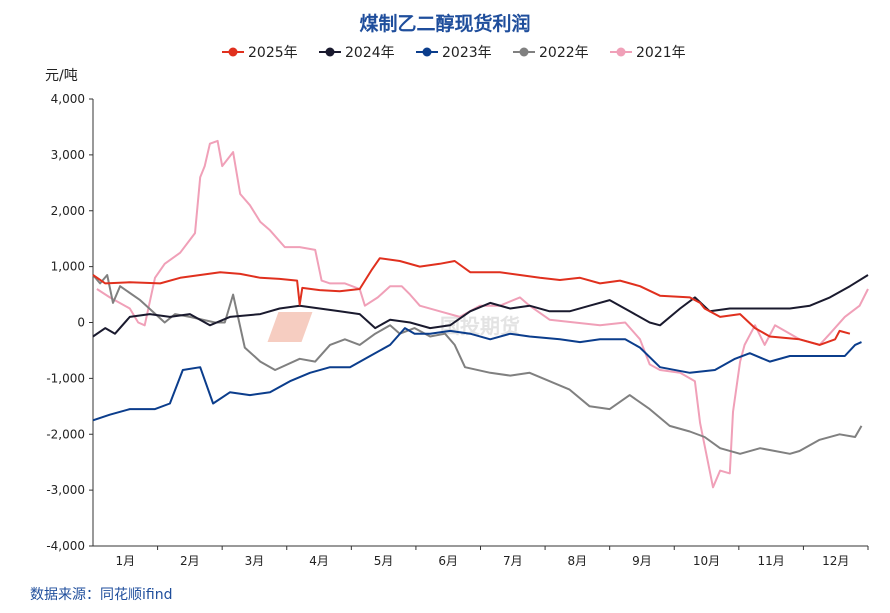 The height and width of the screenshot is (613, 890). I want to click on x-tick-label: 9月, so click(642, 561).